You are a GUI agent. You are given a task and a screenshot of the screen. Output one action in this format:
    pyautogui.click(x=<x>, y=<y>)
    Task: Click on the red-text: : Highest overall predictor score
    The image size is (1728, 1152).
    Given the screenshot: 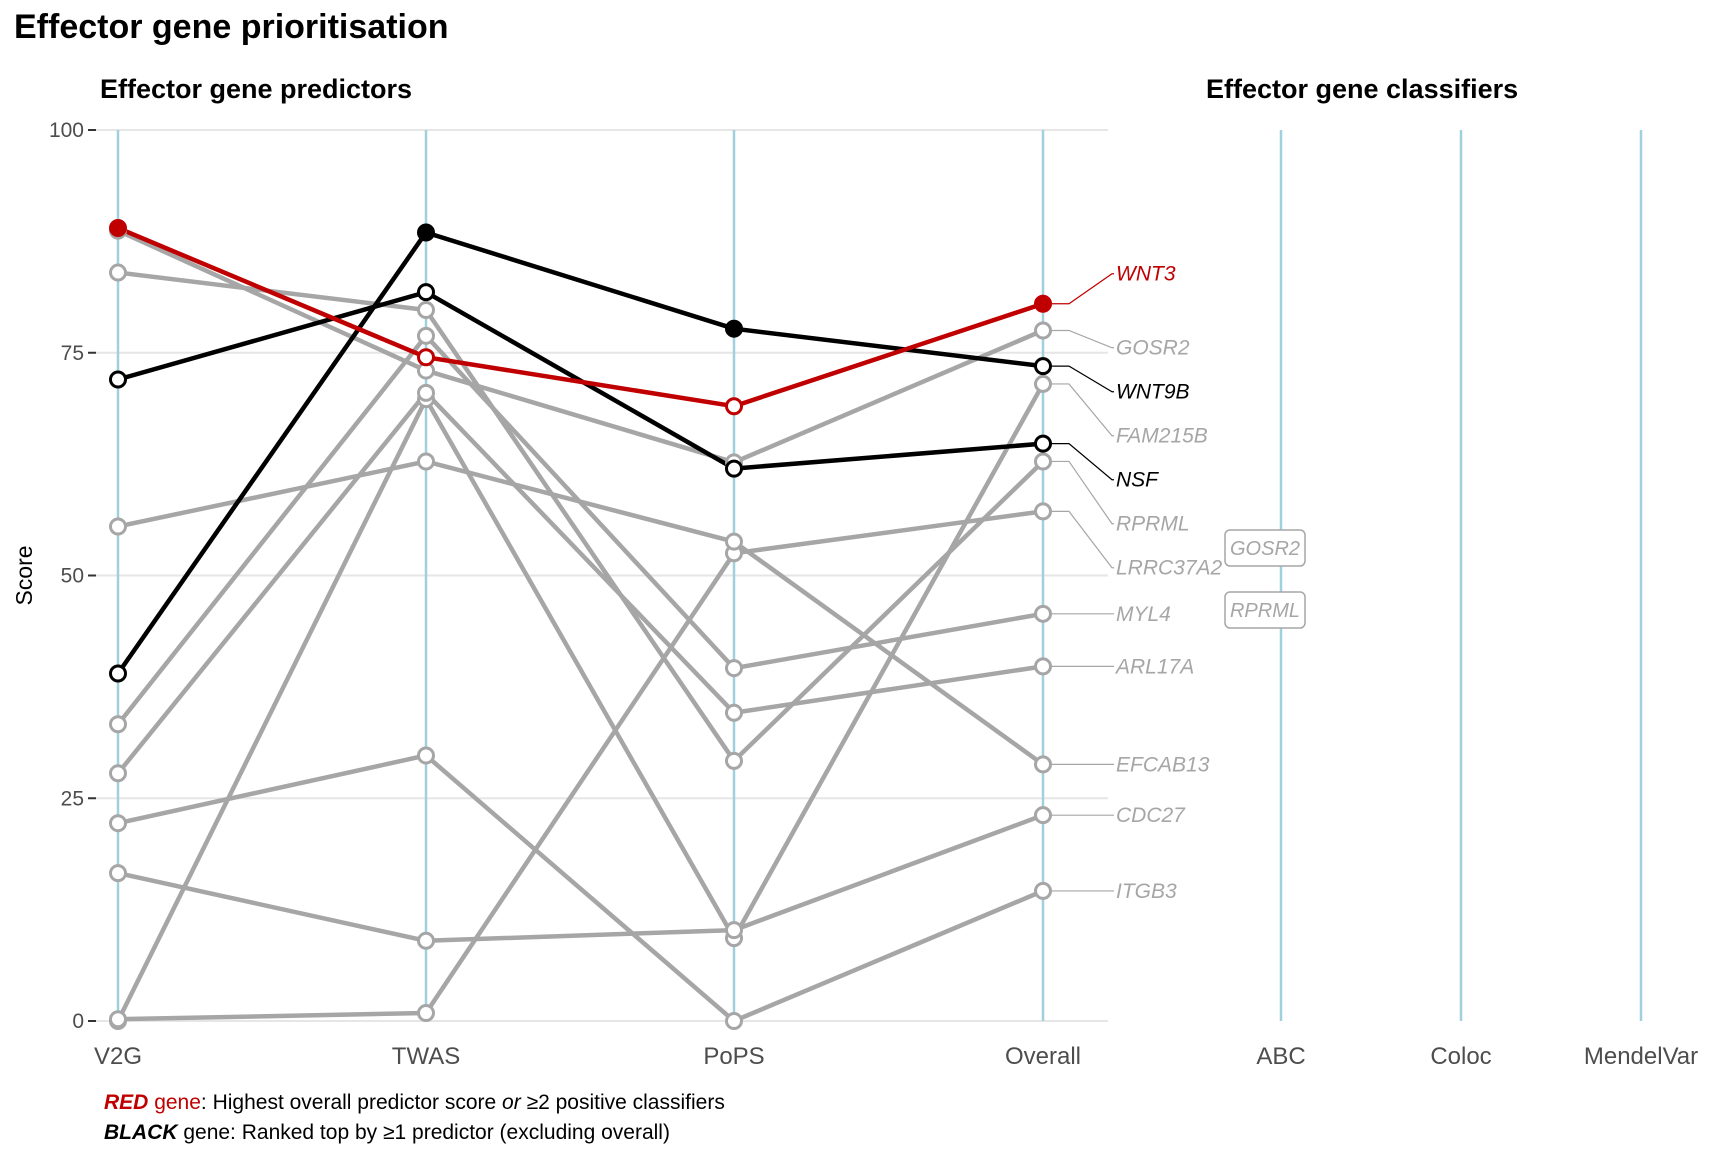 What is the action you would take?
    pyautogui.click(x=351, y=1102)
    